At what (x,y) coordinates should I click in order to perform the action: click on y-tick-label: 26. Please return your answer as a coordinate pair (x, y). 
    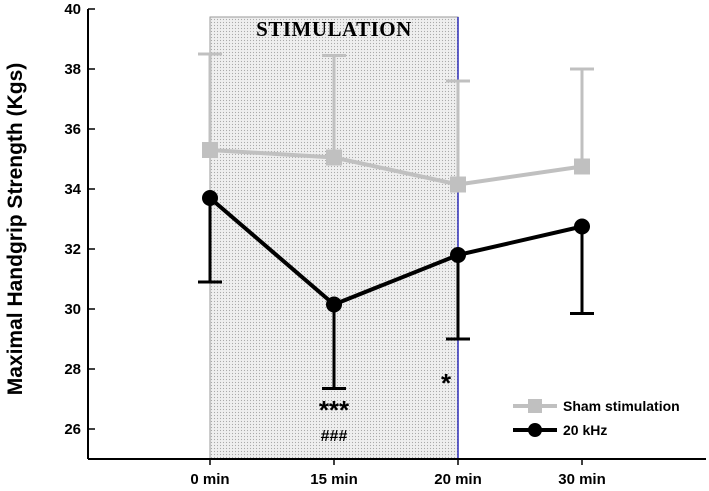
    Looking at the image, I should click on (72, 429).